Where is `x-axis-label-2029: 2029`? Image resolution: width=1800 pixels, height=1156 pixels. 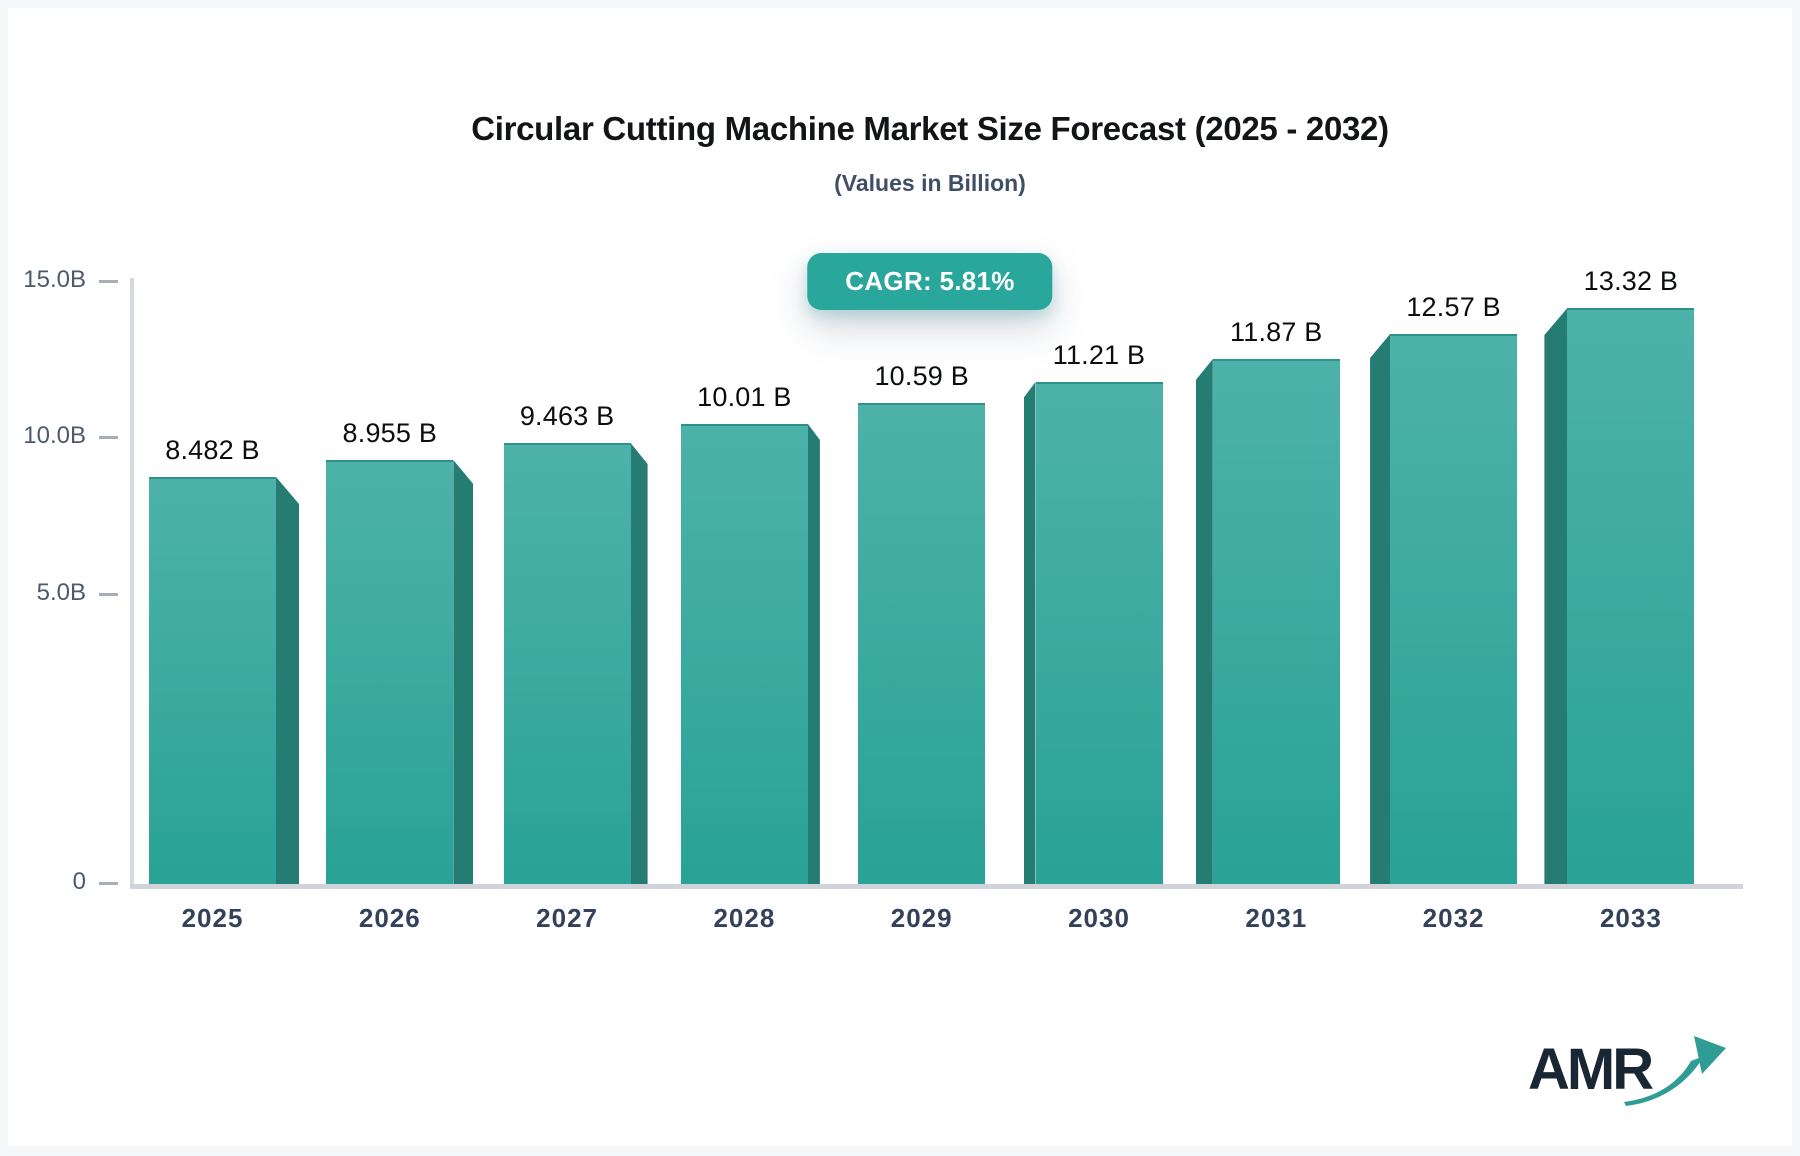
x-axis-label-2029: 2029 is located at coordinates (921, 918).